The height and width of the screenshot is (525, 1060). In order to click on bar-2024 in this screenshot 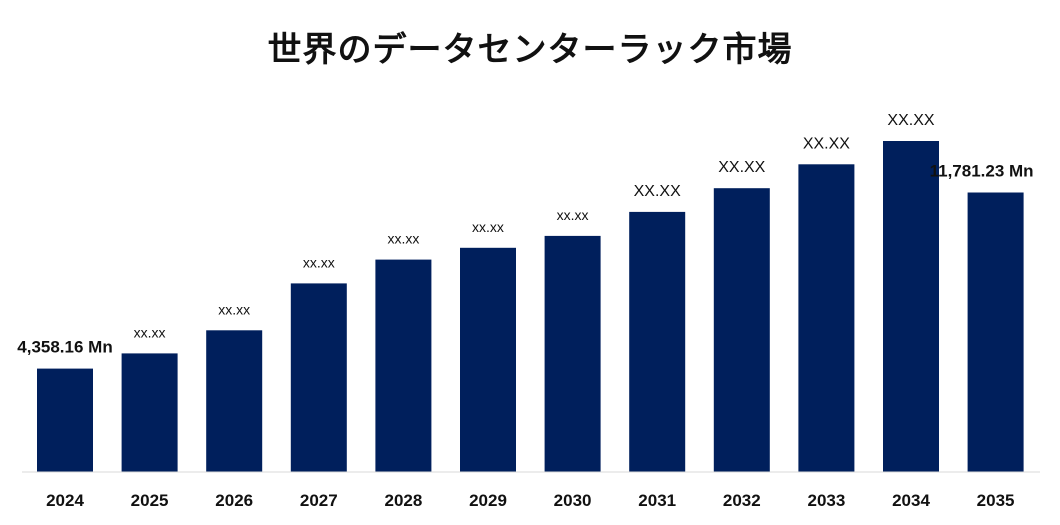, I will do `click(65, 420)`.